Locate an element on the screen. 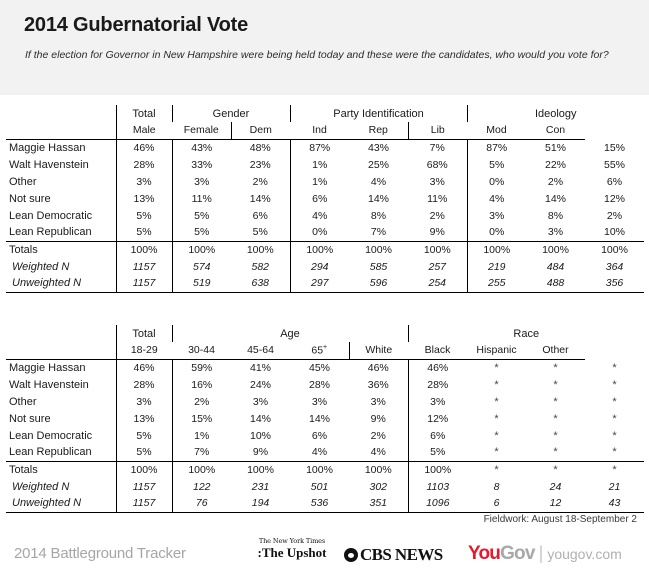 This screenshot has width=649, height=574. row-label: Not sure is located at coordinates (30, 418).